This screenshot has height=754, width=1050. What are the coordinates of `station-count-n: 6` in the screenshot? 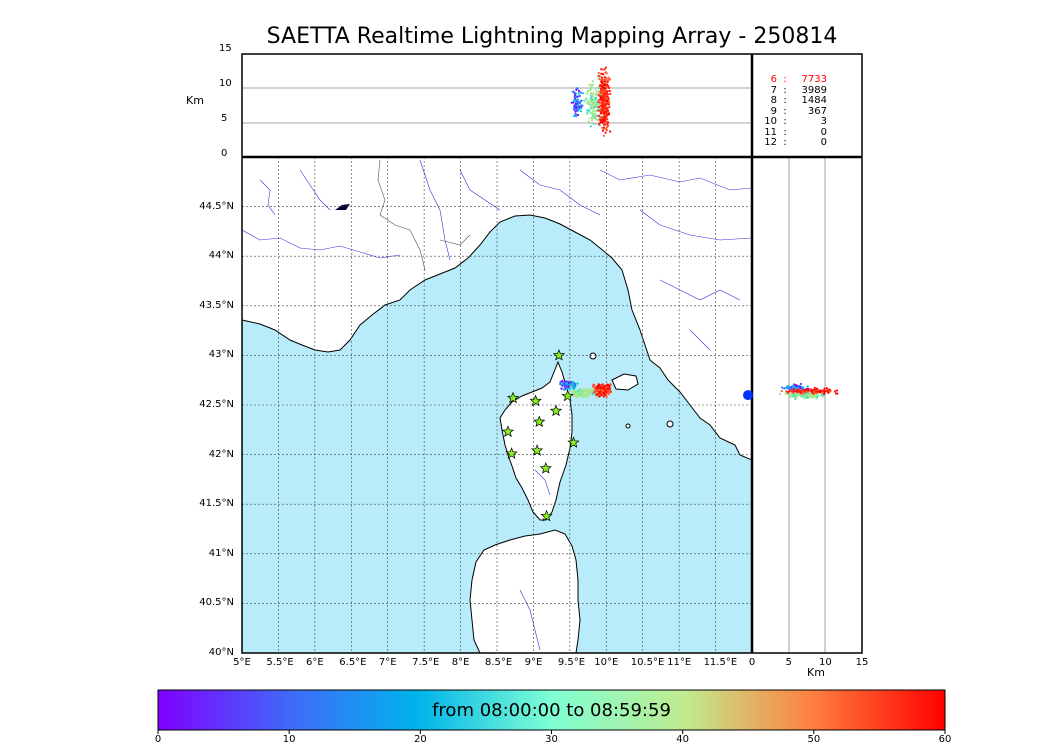 It's located at (773, 79).